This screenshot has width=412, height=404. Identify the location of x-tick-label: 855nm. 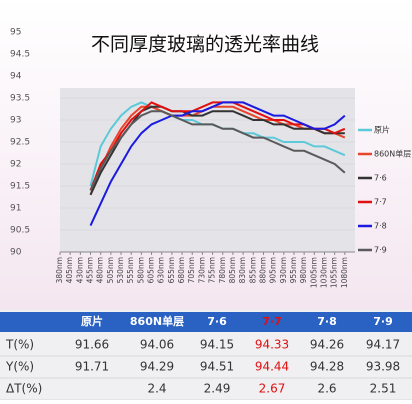
(252, 270).